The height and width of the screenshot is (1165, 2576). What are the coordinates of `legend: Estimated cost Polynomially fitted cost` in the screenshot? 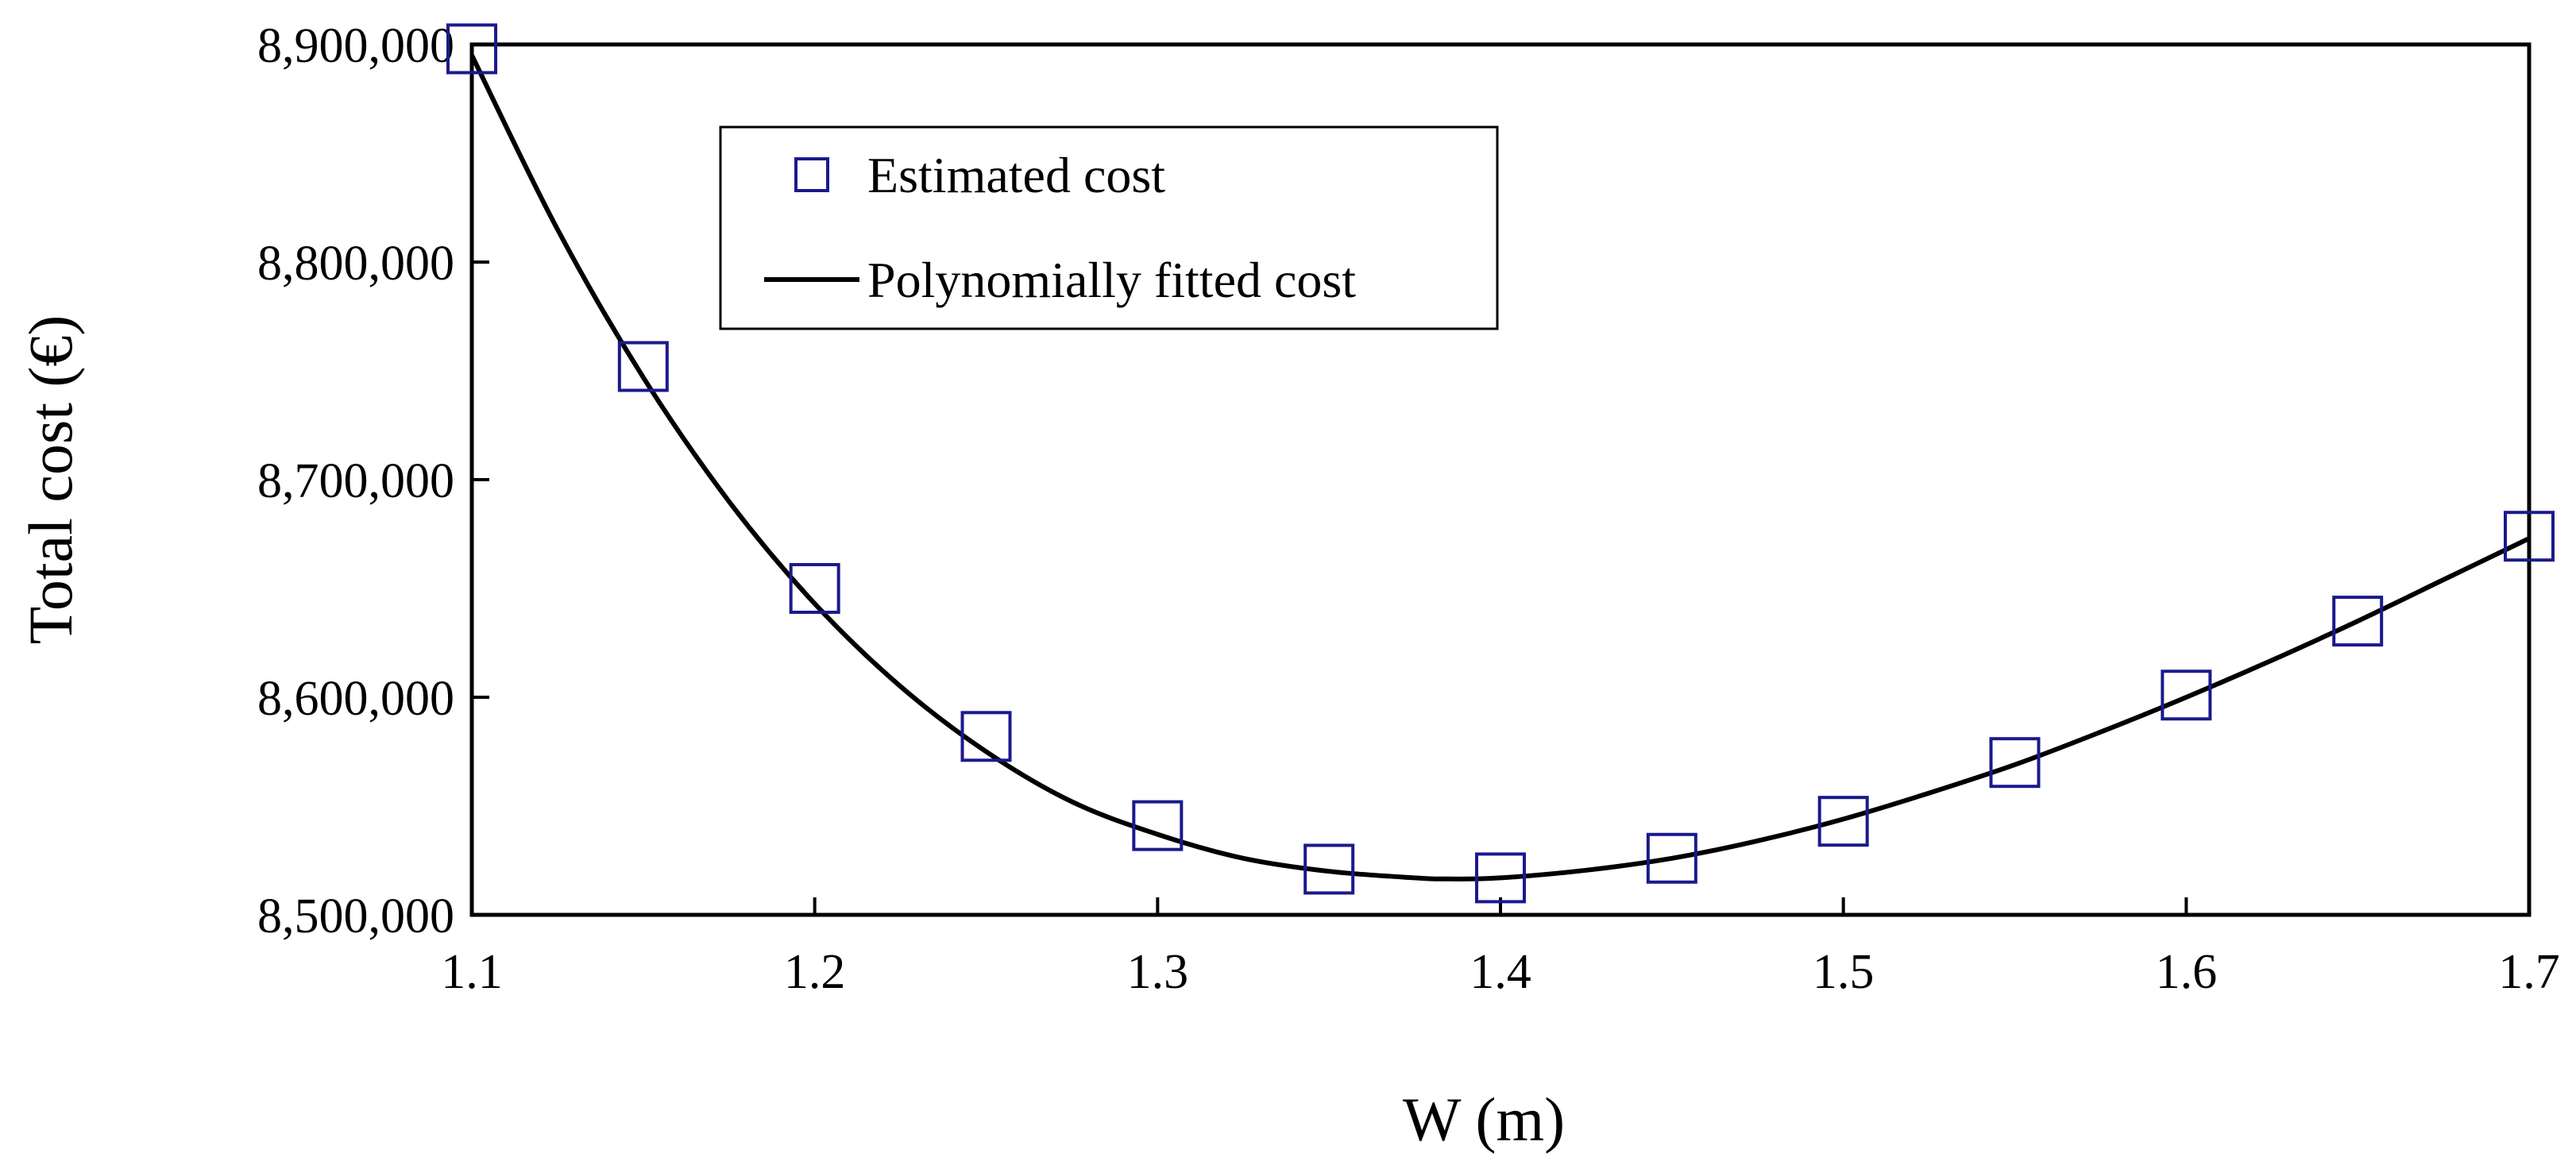 It's located at (1109, 227).